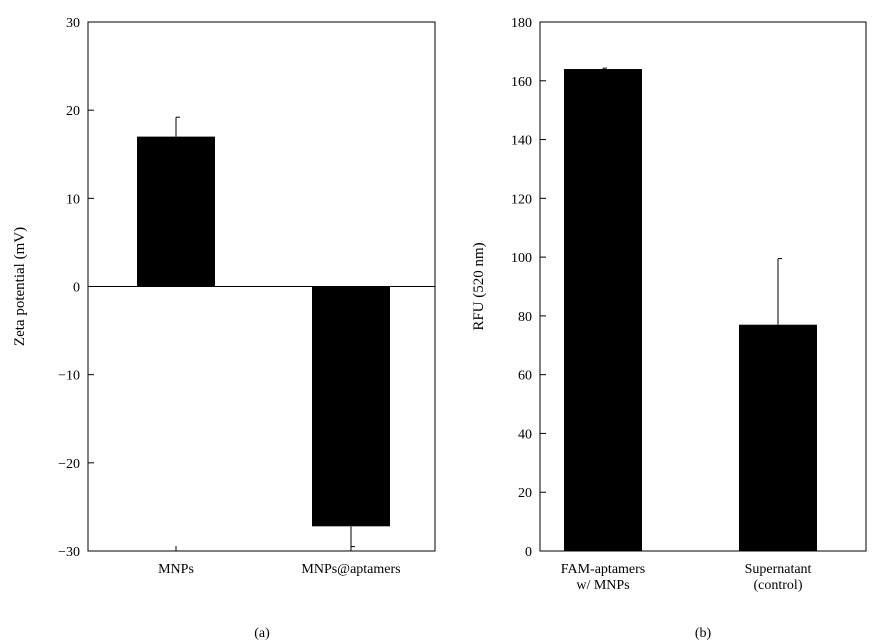 This screenshot has width=873, height=644. What do you see at coordinates (69, 464) in the screenshot?
I see `y-tick-label: −20` at bounding box center [69, 464].